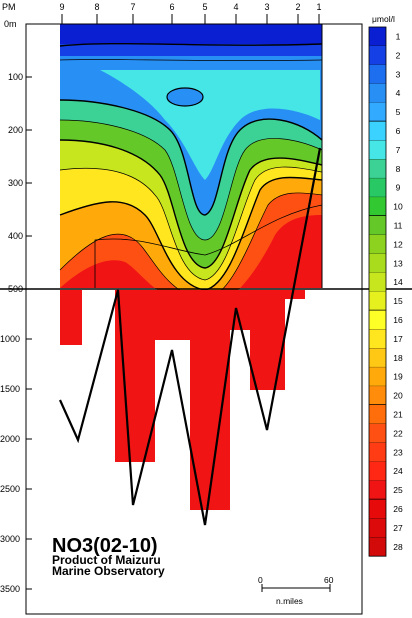  Describe the element at coordinates (296, 590) in the screenshot. I see `distance-scale-bar: 0 60 n.miles` at that location.